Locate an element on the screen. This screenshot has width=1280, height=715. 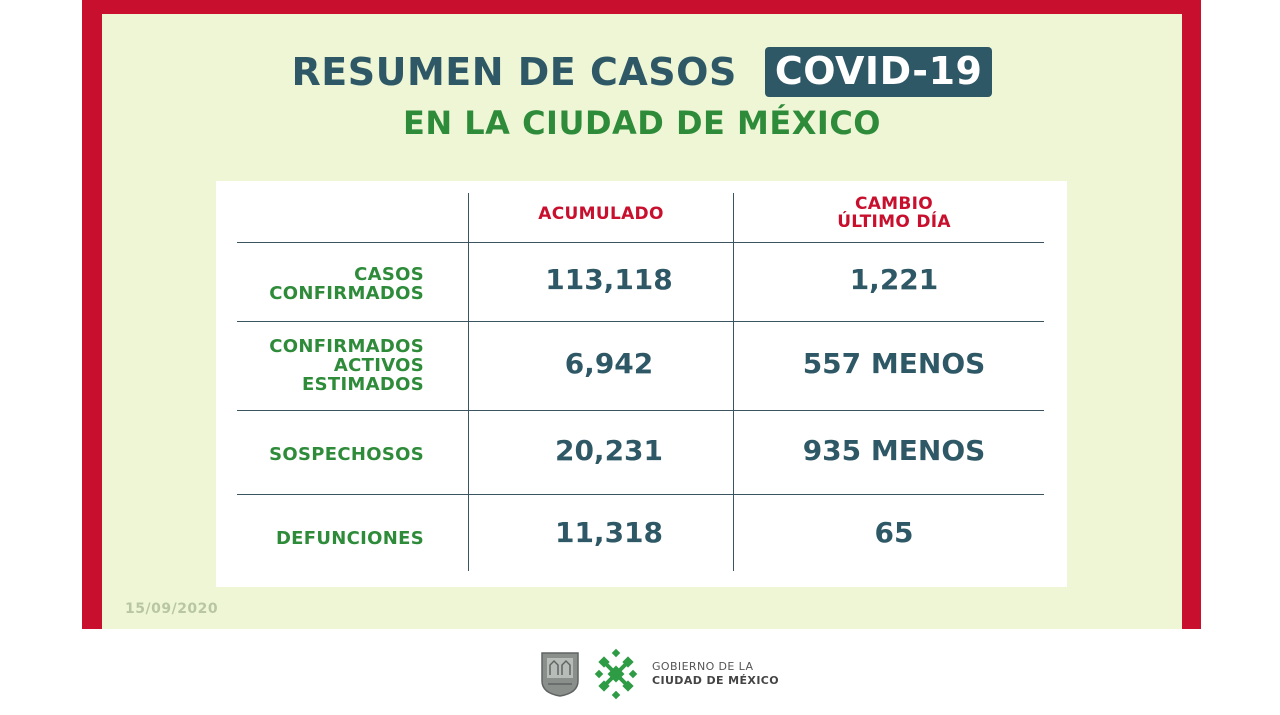
row-label-line: SOSPECHOSOS is located at coordinates (346, 454).